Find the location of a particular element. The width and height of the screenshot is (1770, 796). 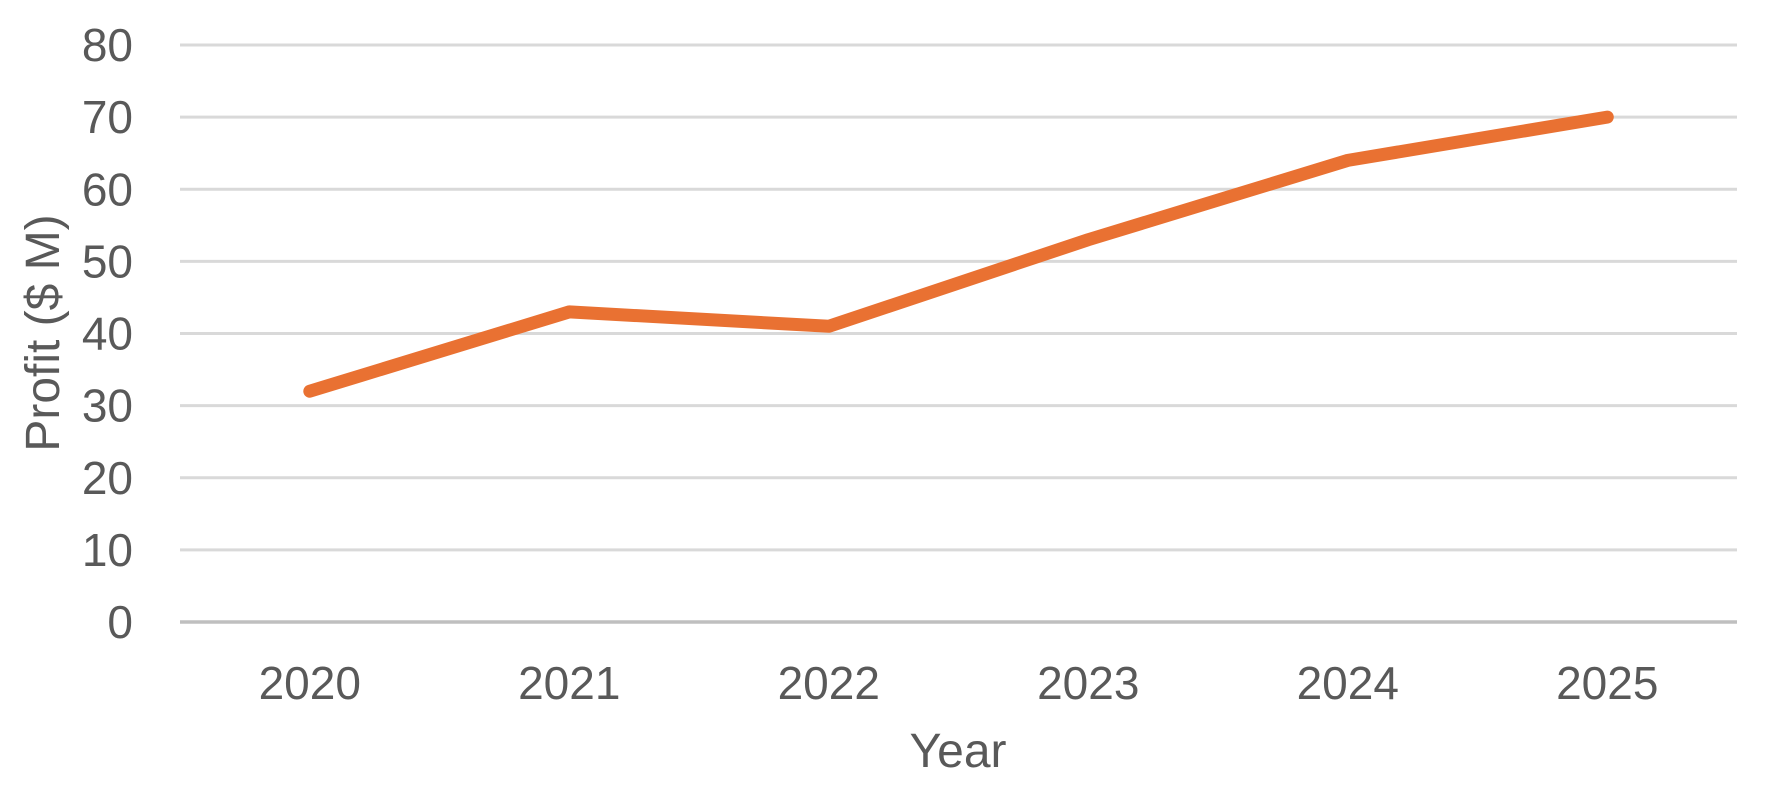

y-tick-label: 70 is located at coordinates (107, 117).